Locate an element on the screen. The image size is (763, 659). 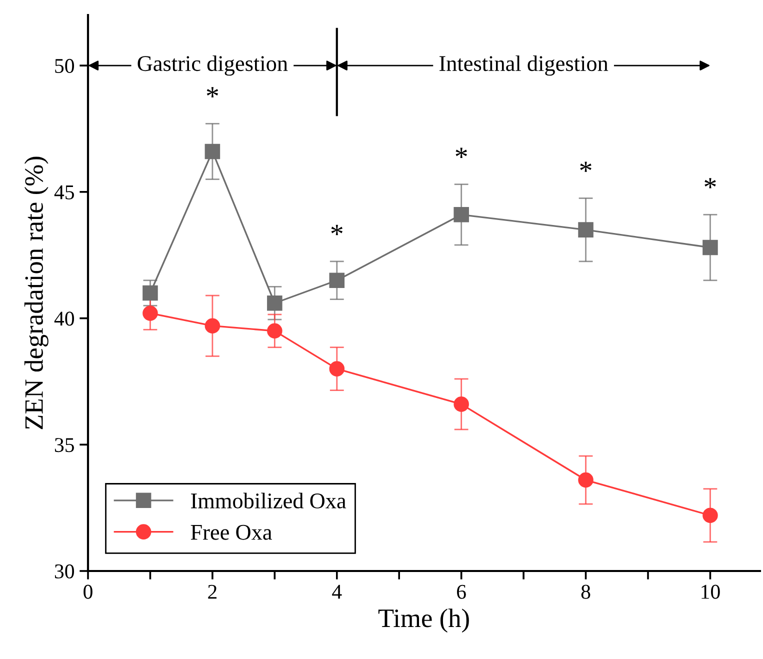
x-axis-title: Time (h) is located at coordinates (423, 620).